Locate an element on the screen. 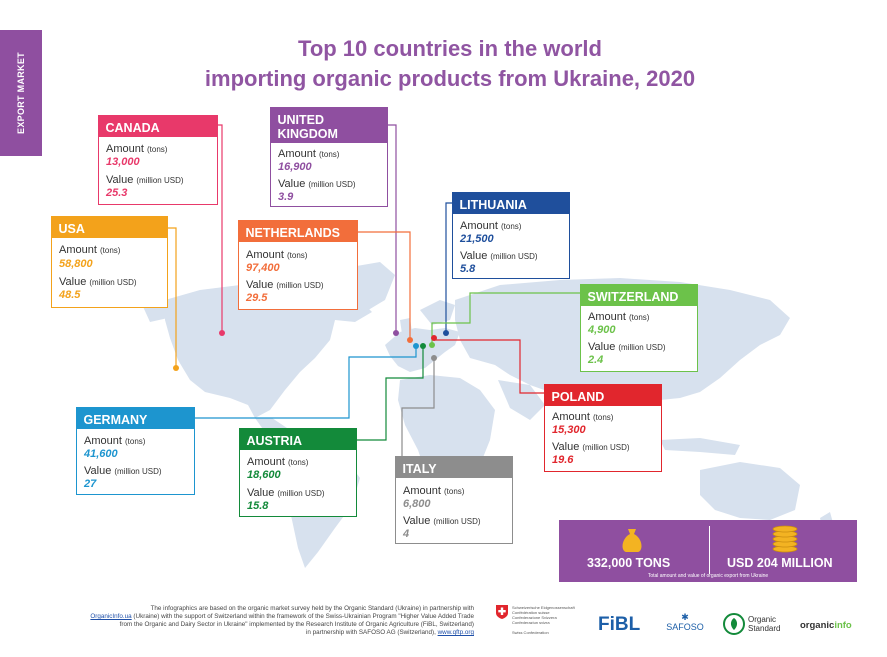  marker-switzerland is located at coordinates (432, 345).